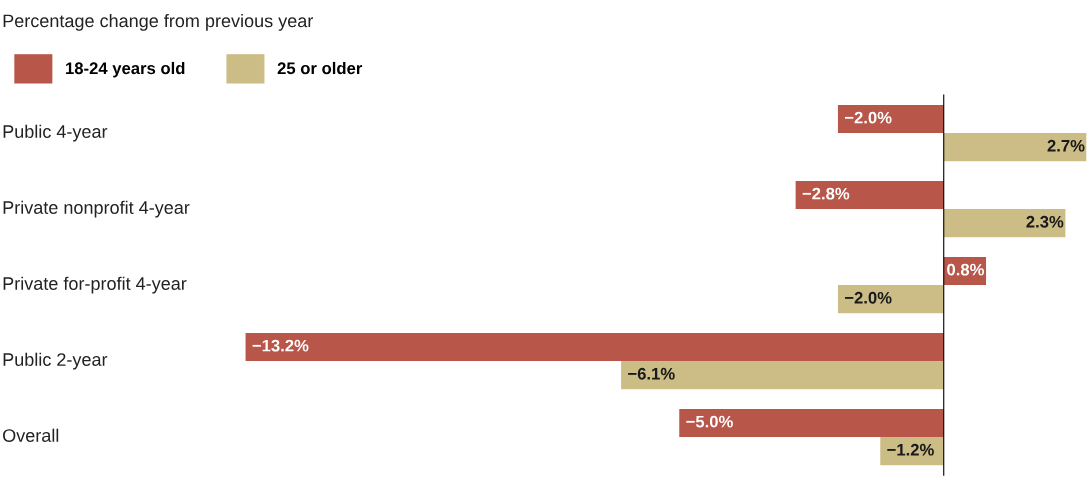 The width and height of the screenshot is (1092, 498). I want to click on data-label: 2.3%, so click(1045, 221).